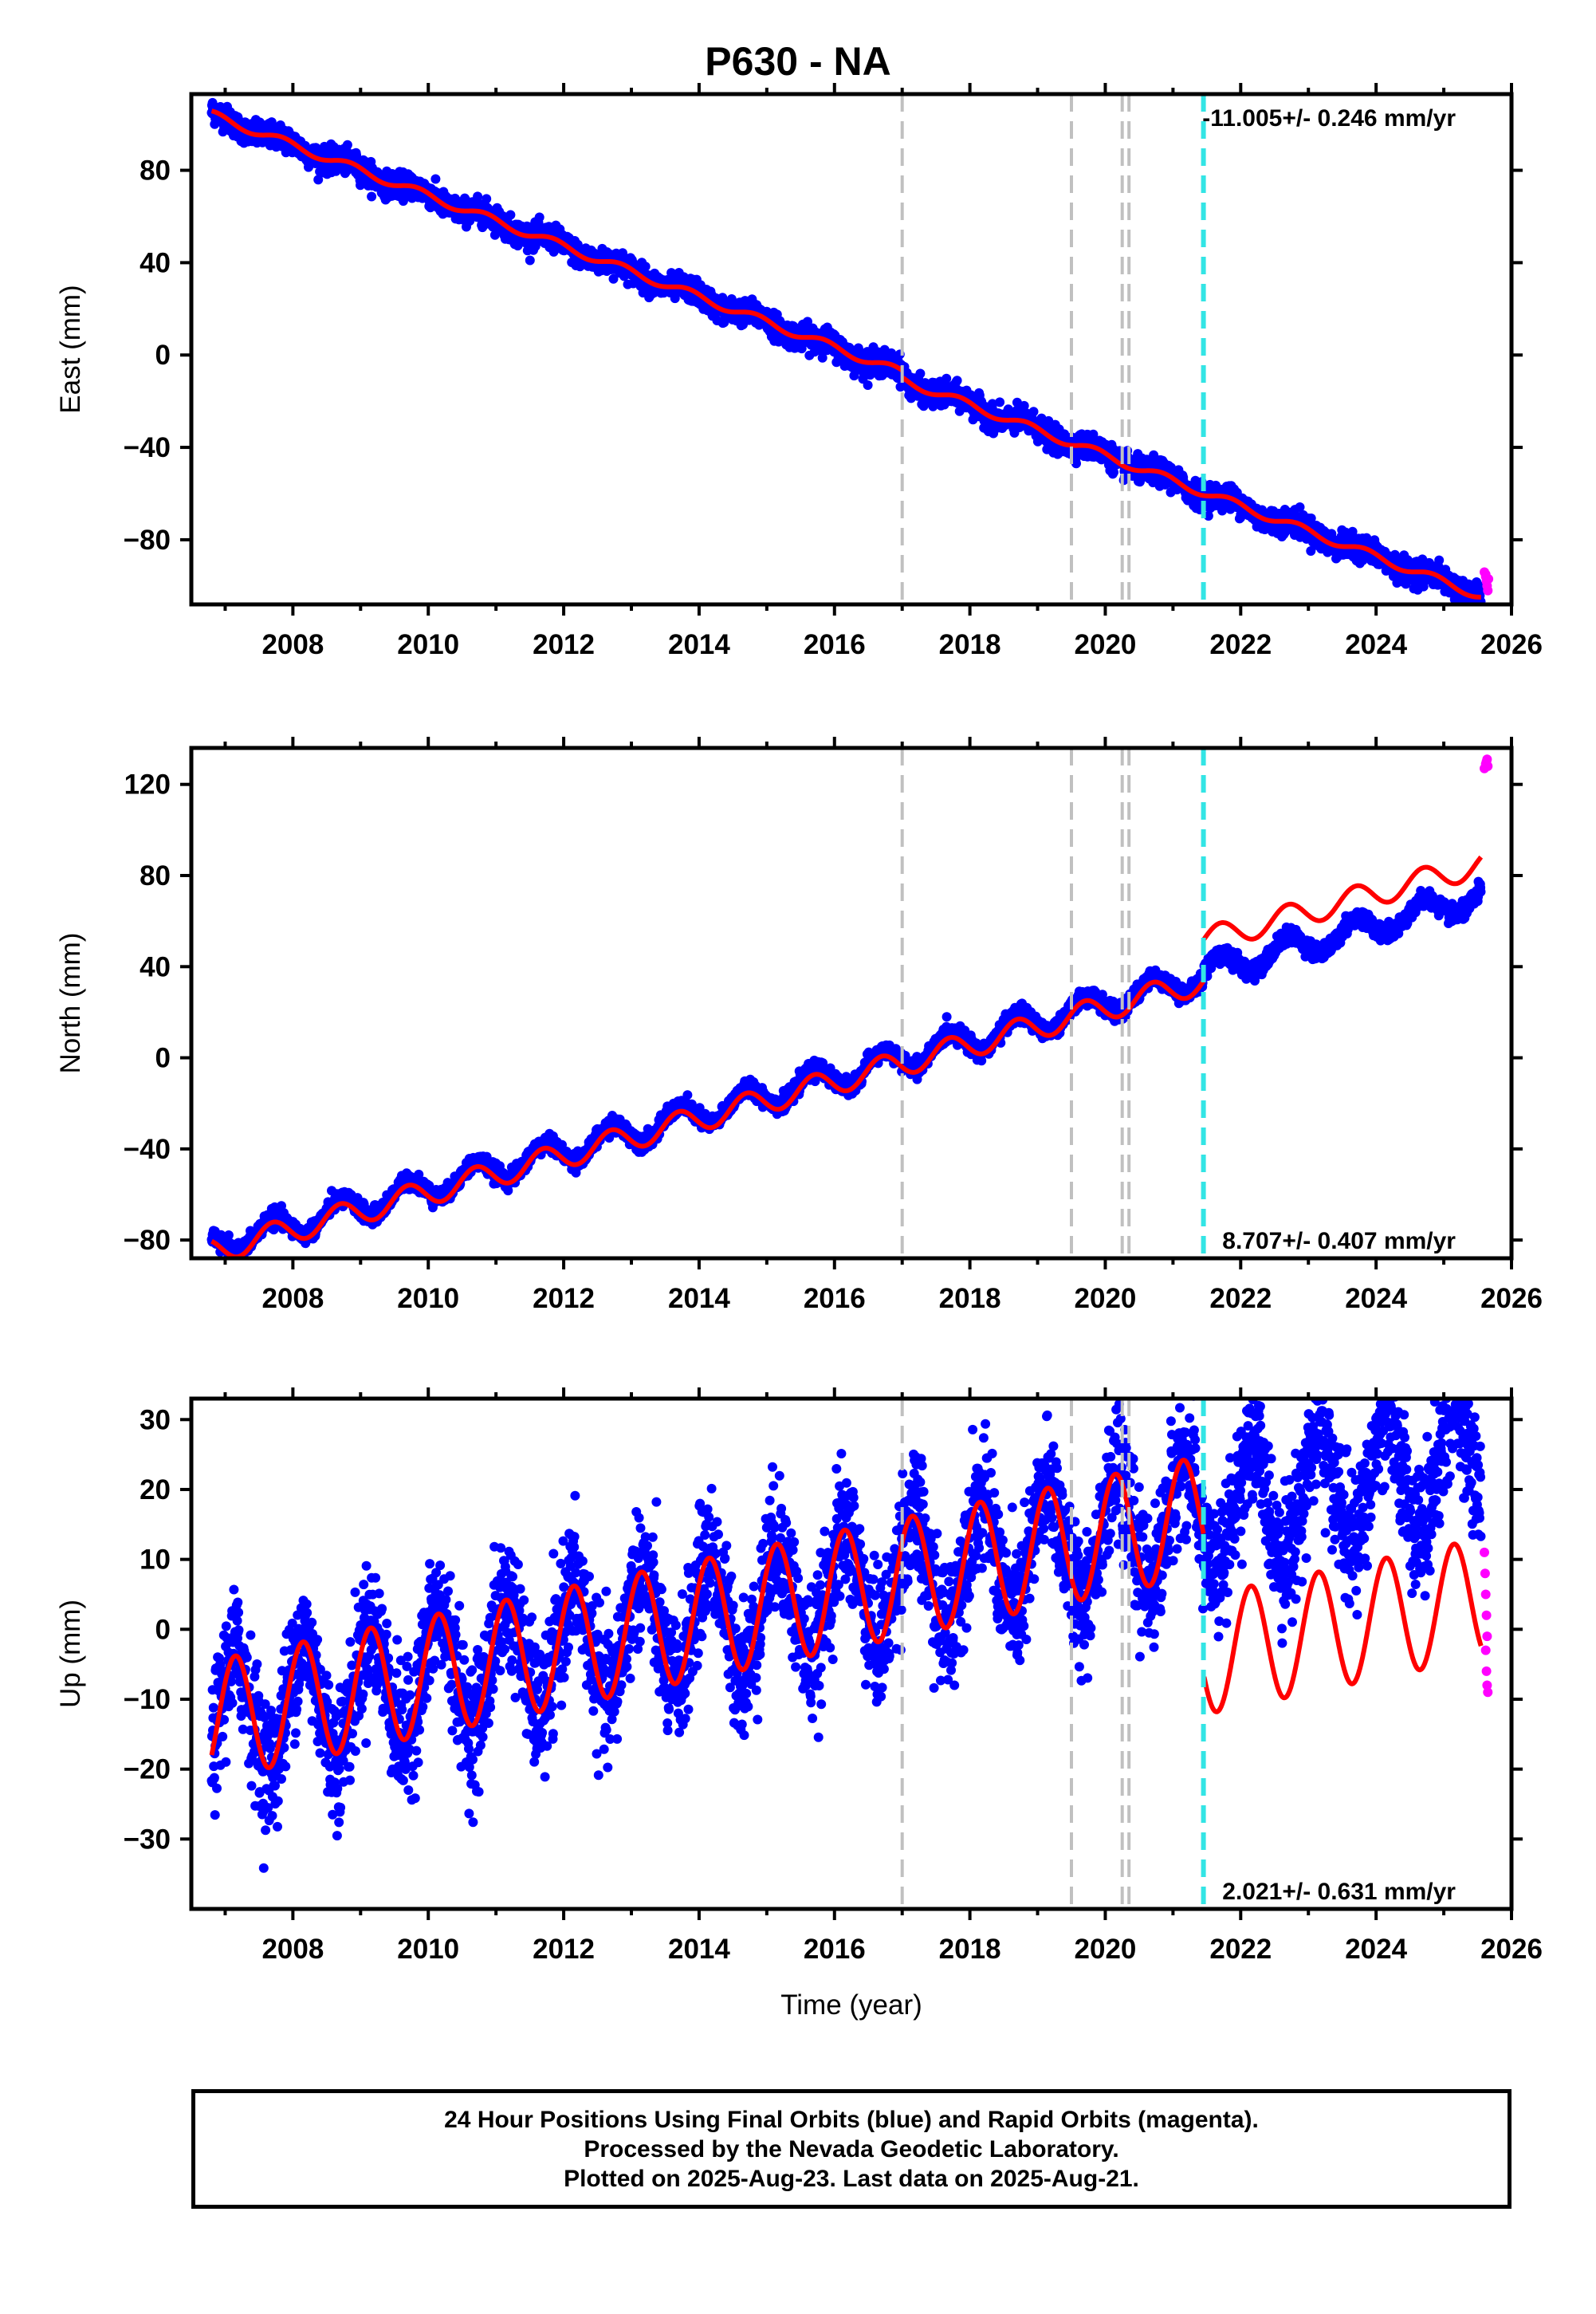 This screenshot has height=2314, width=1596. What do you see at coordinates (699, 644) in the screenshot?
I see `x-tick-label: 2014` at bounding box center [699, 644].